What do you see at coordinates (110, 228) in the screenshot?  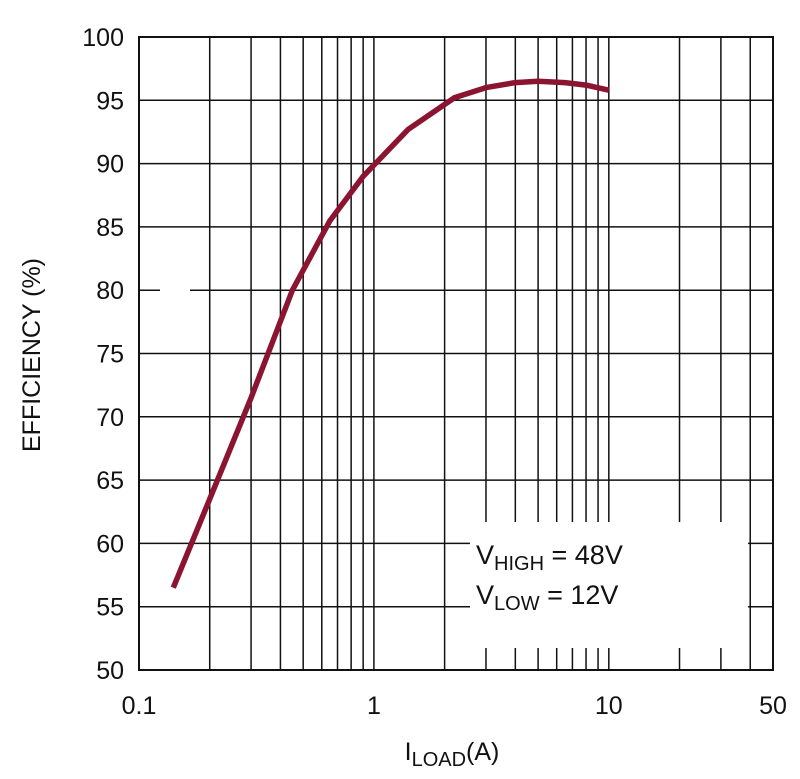 I see `y-tick-label: 85` at bounding box center [110, 228].